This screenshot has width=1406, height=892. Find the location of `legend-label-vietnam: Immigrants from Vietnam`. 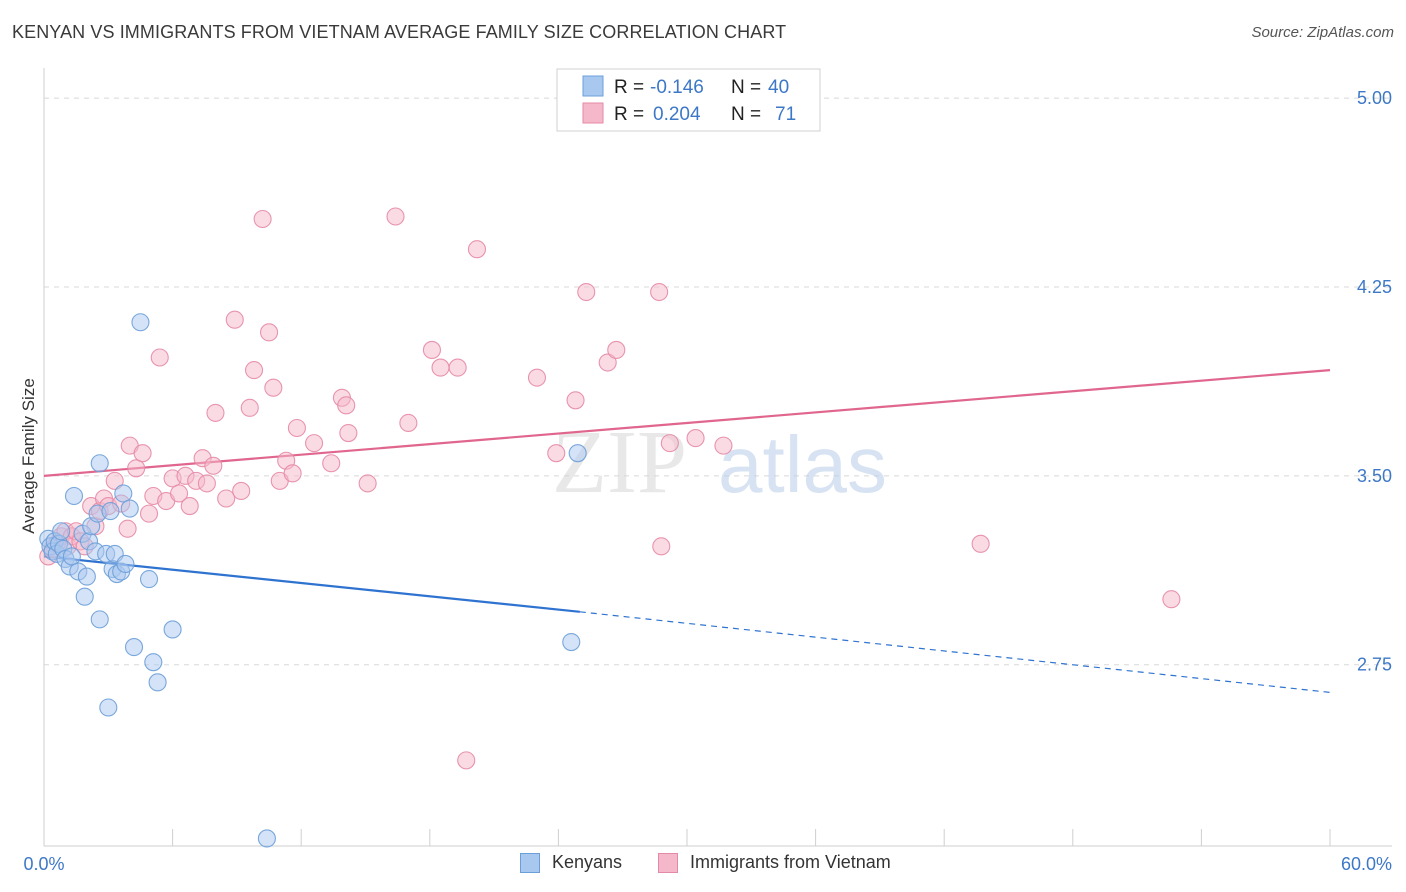

legend-label-vietnam: Immigrants from Vietnam is located at coordinates (790, 862).